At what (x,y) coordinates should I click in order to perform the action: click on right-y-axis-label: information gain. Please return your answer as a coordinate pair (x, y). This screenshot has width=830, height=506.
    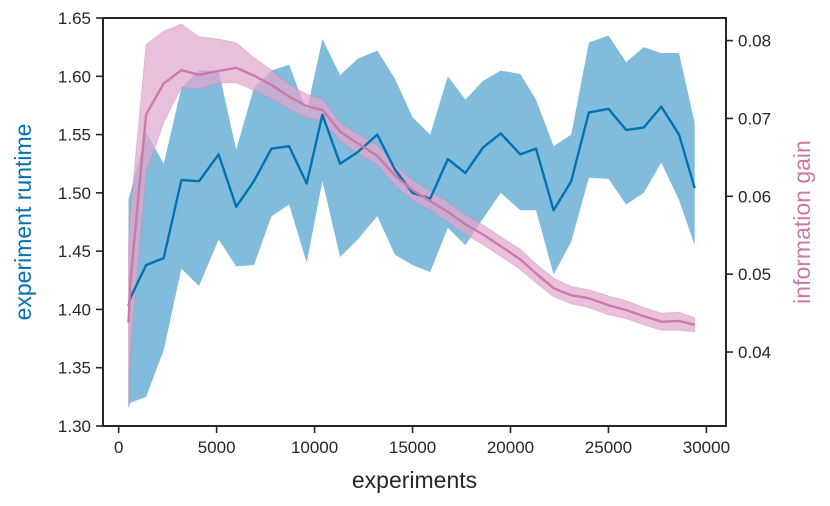
    Looking at the image, I should click on (802, 222).